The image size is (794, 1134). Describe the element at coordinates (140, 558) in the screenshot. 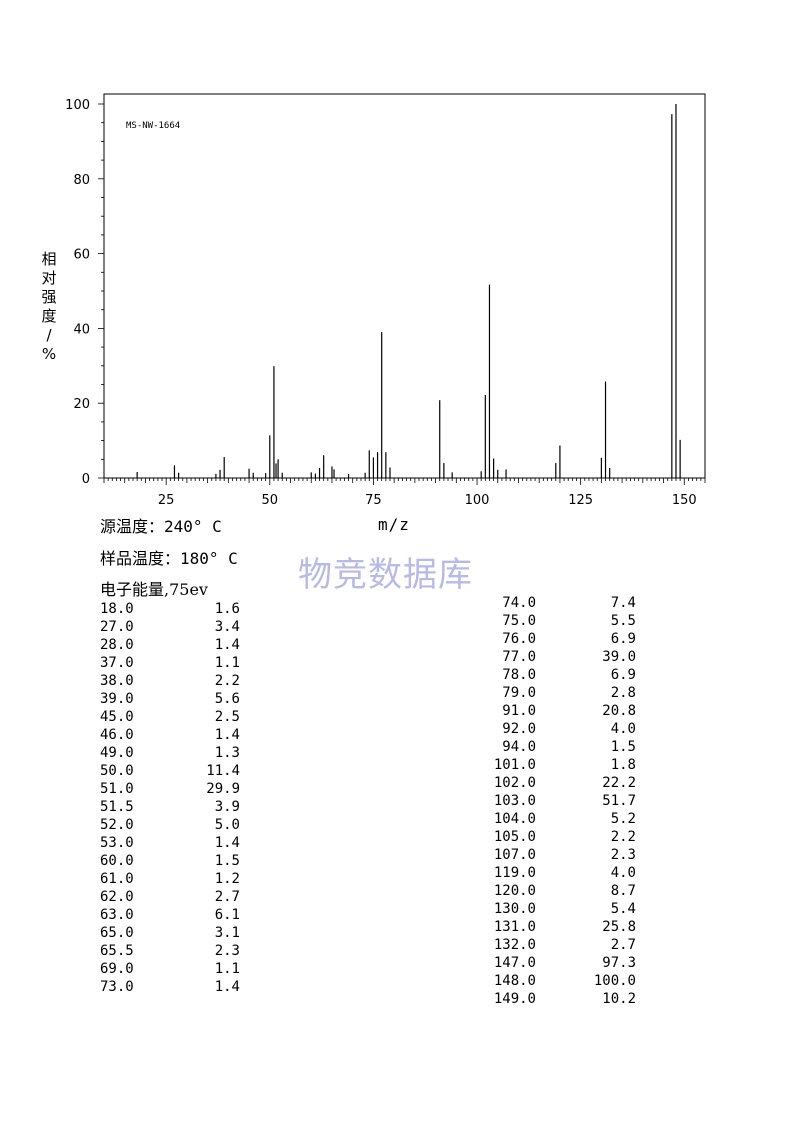

I see `sample-temp-label: 样品温度：` at that location.